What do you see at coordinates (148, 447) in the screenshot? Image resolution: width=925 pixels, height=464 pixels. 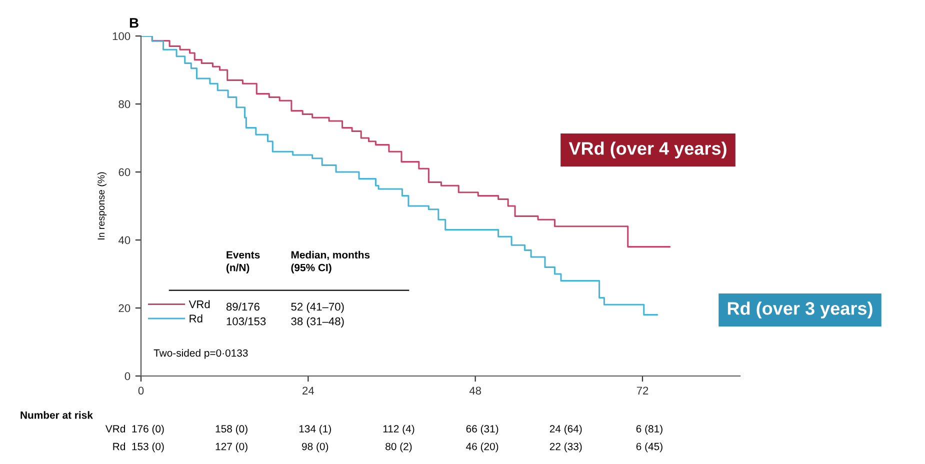 I see `text: 153 (0)` at bounding box center [148, 447].